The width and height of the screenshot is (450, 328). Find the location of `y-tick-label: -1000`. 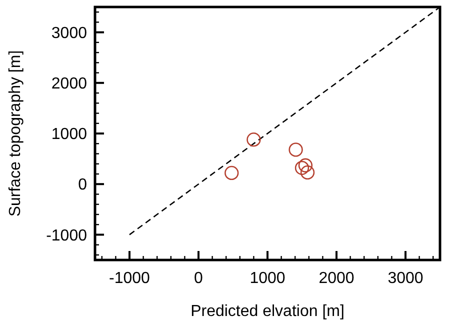

y-tick-label: -1000 is located at coordinates (67, 235).